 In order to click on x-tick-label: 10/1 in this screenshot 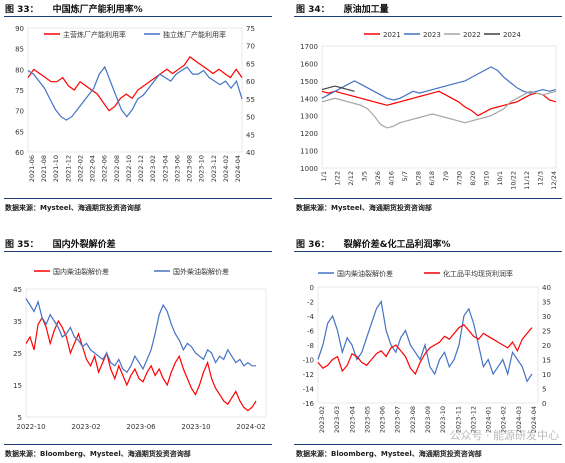, I will do `click(500, 178)`.